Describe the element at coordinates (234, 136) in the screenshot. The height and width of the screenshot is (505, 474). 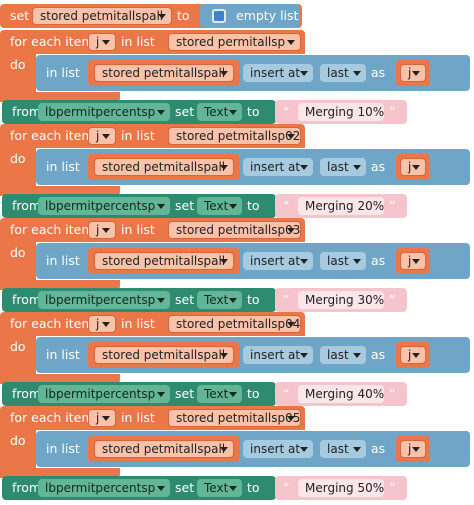
I see `list-getter: stored petmitallsp02` at that location.